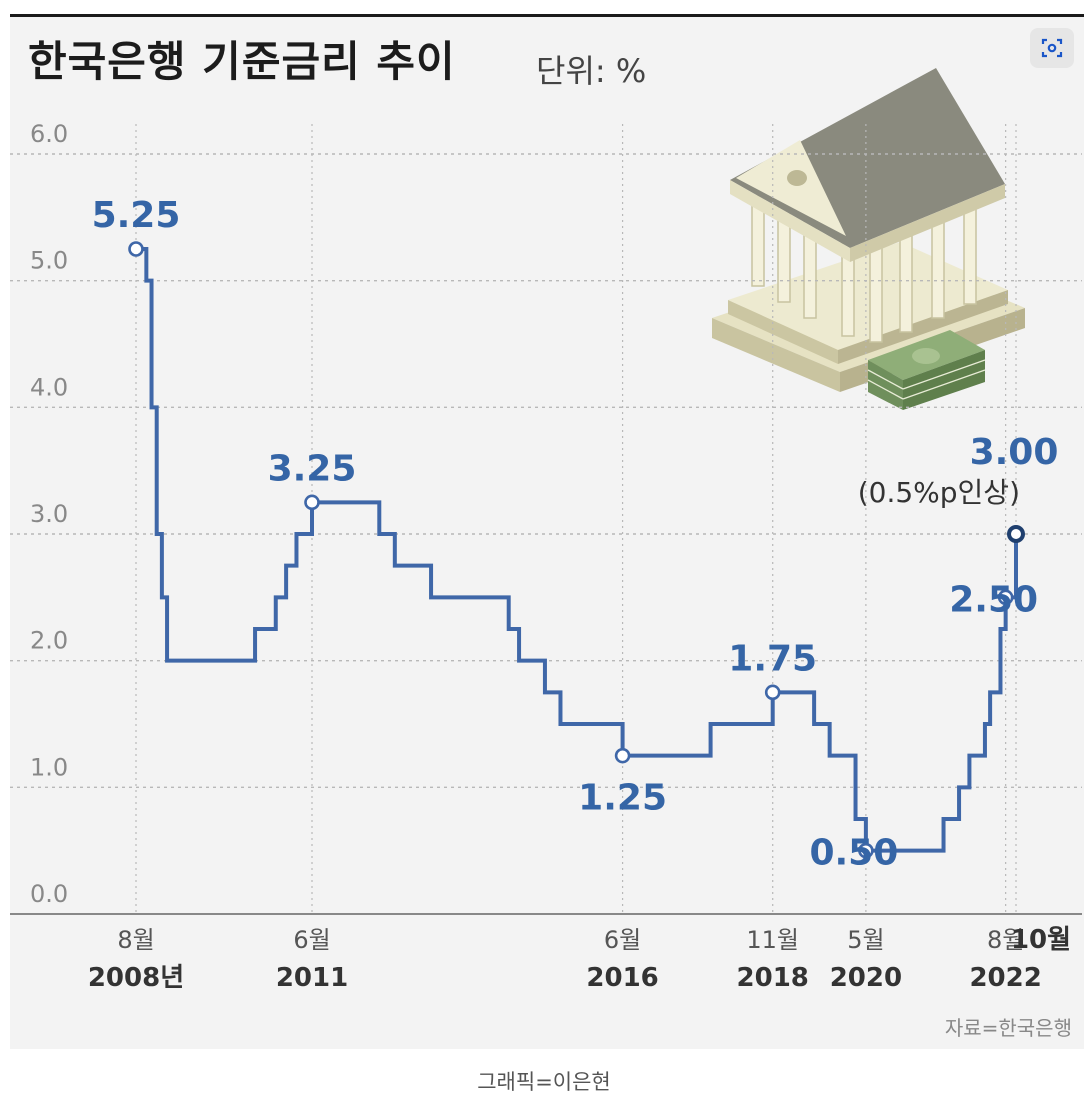 This screenshot has height=1100, width=1088. I want to click on lens-button, so click(1052, 48).